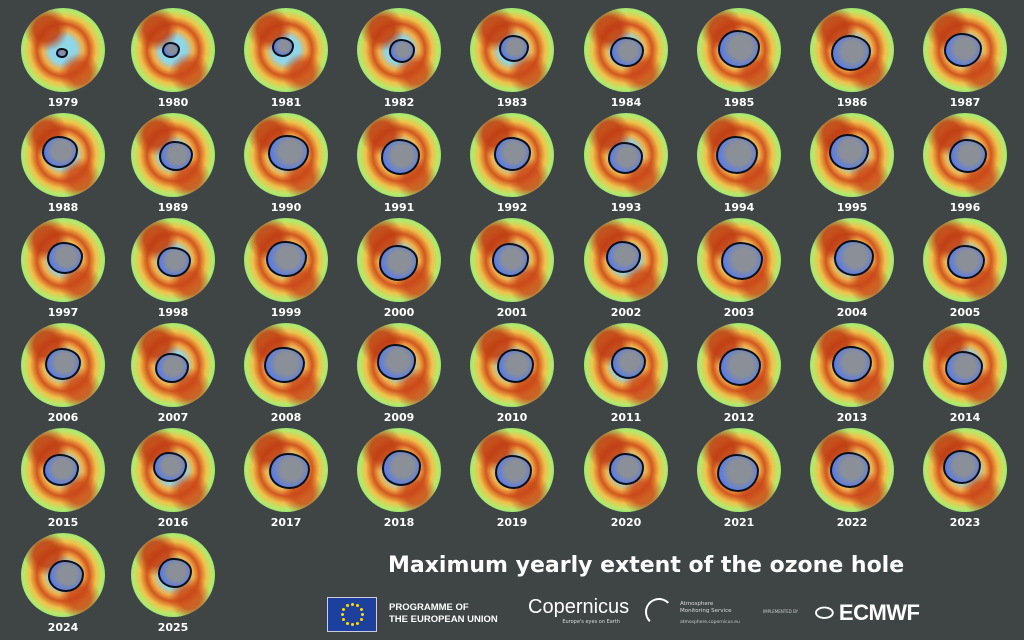 This screenshot has width=1024, height=640. Describe the element at coordinates (63, 102) in the screenshot. I see `year-label: 1979` at that location.